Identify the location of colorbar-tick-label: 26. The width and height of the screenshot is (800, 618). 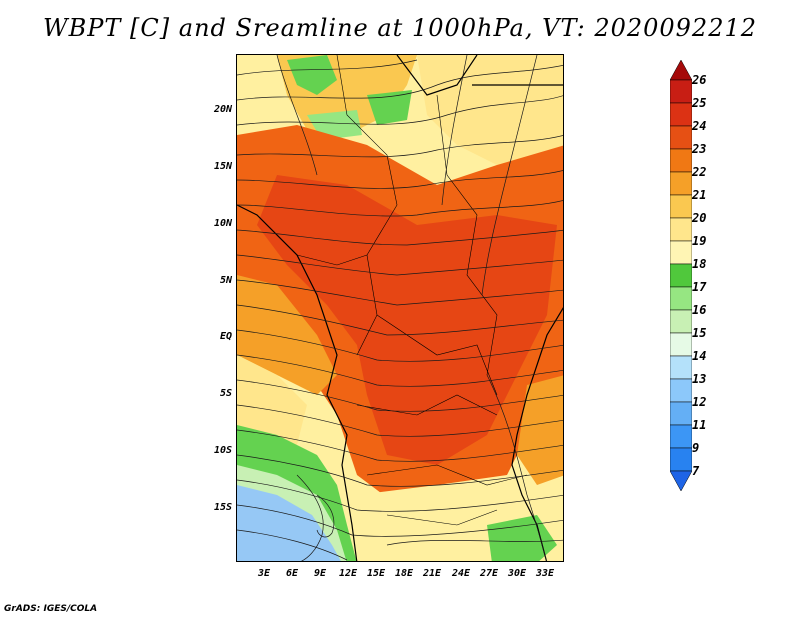
(699, 80).